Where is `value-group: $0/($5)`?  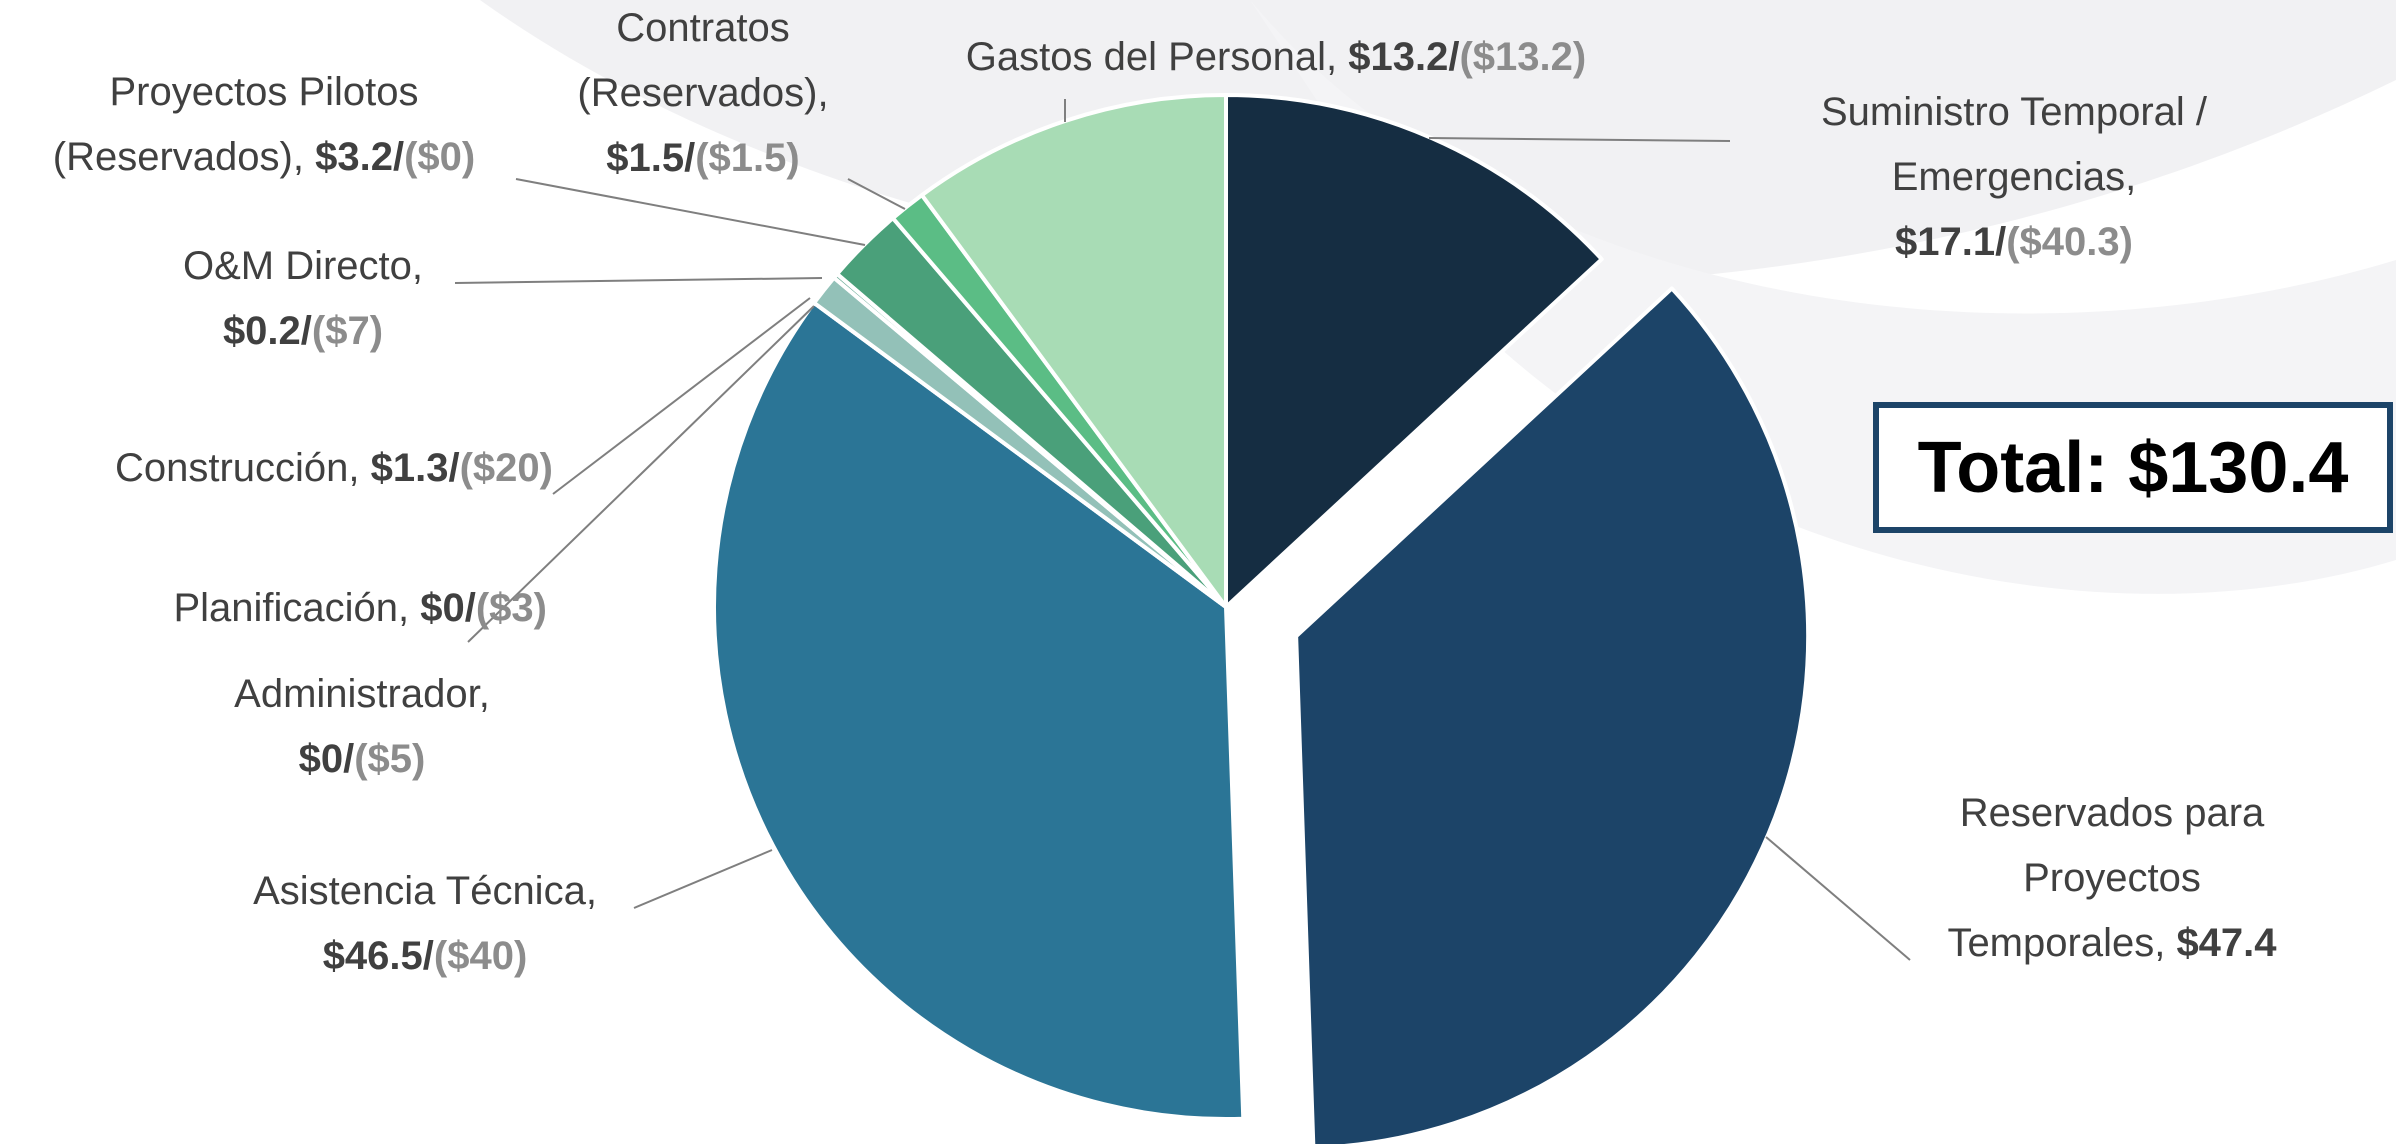
value-group: $0/($5) is located at coordinates (362, 759).